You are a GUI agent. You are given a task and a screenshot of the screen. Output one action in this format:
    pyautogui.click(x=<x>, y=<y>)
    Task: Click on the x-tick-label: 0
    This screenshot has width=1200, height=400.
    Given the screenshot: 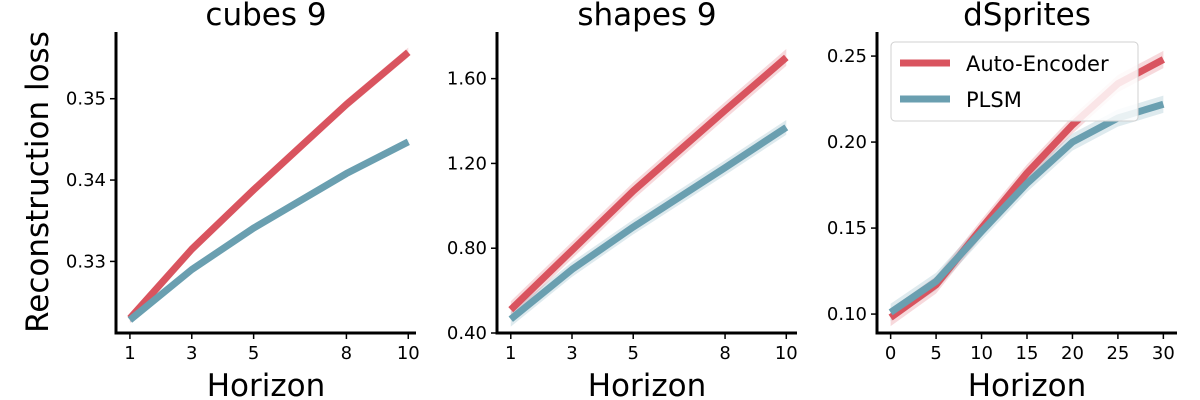 What is the action you would take?
    pyautogui.click(x=890, y=353)
    